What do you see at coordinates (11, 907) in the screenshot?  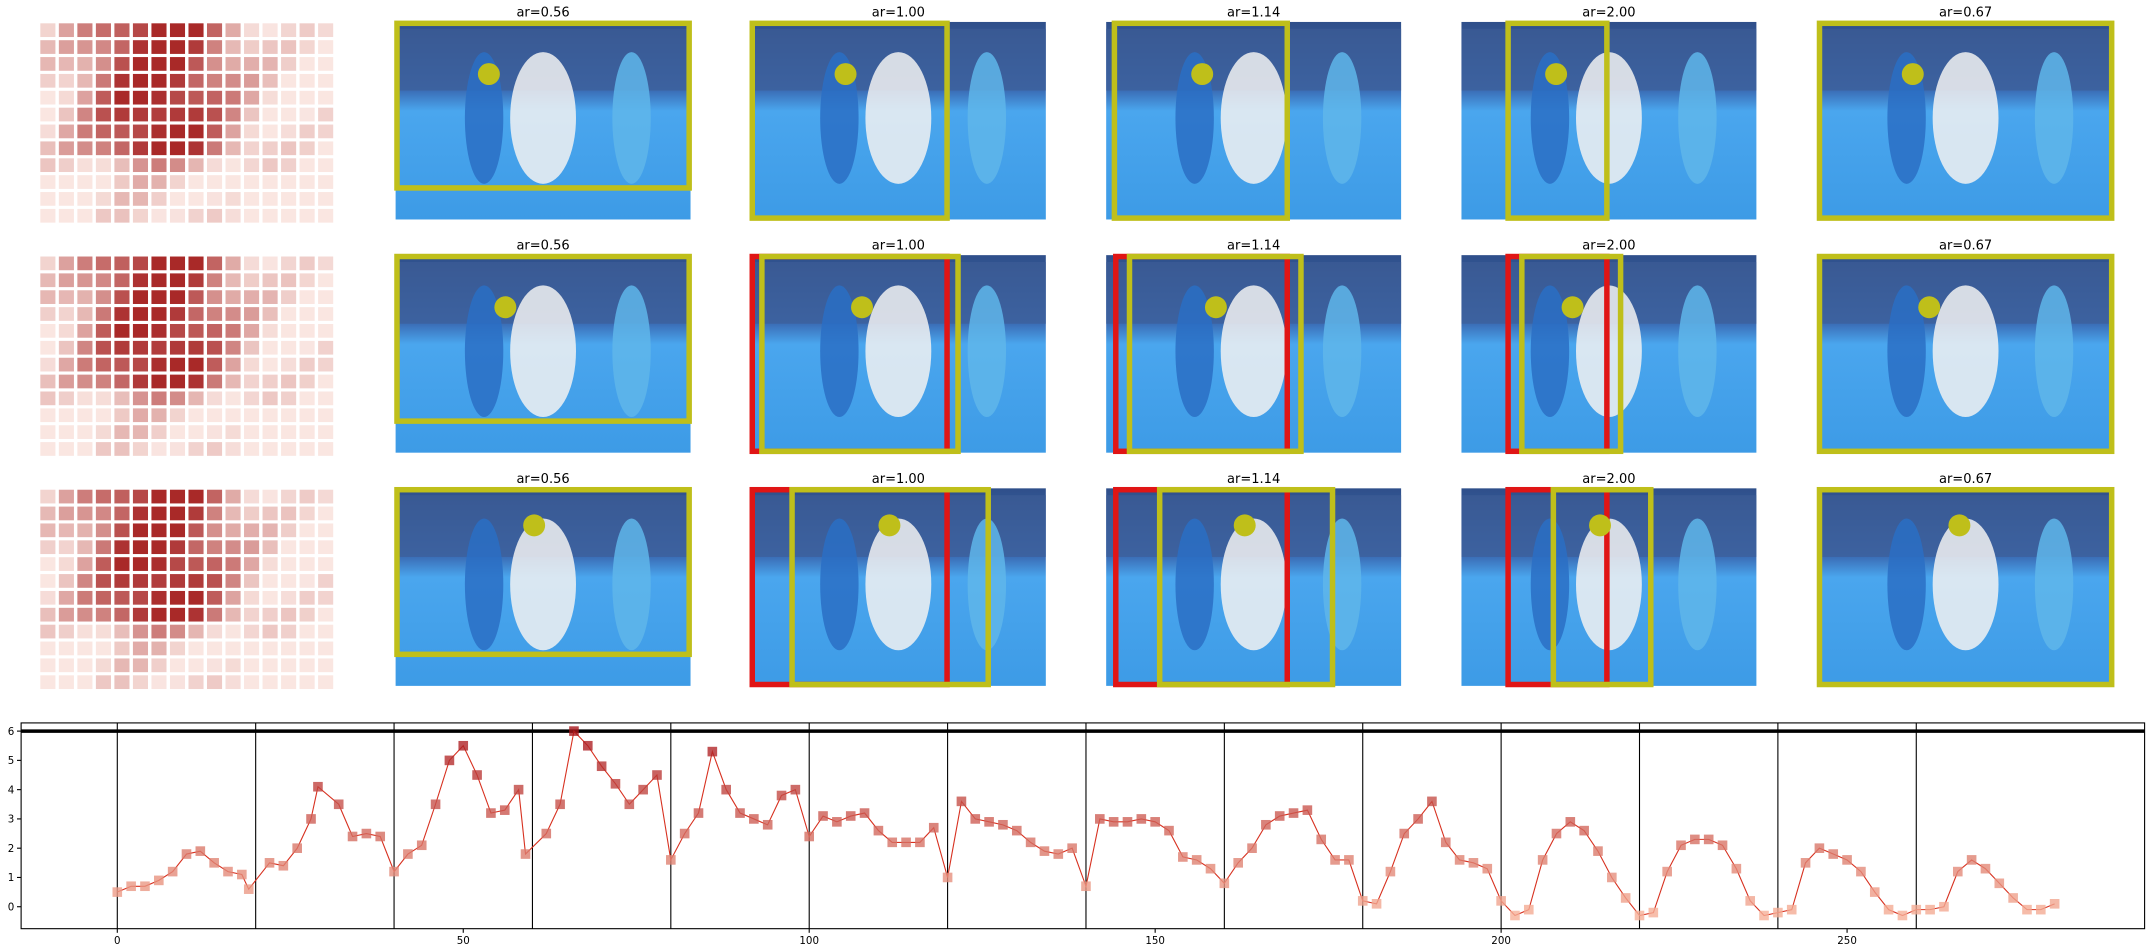 I see `y-tick-label: 0` at bounding box center [11, 907].